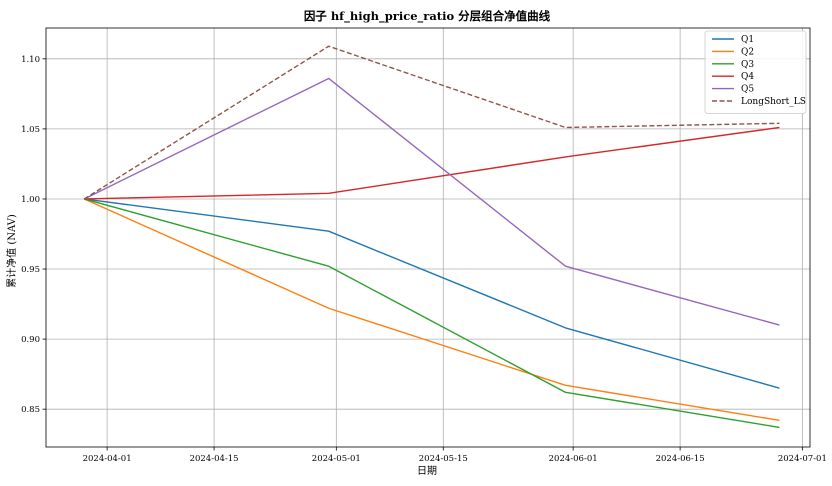  What do you see at coordinates (11, 251) in the screenshot?
I see `y-axis-label: 累计净值 (NAV)` at bounding box center [11, 251].